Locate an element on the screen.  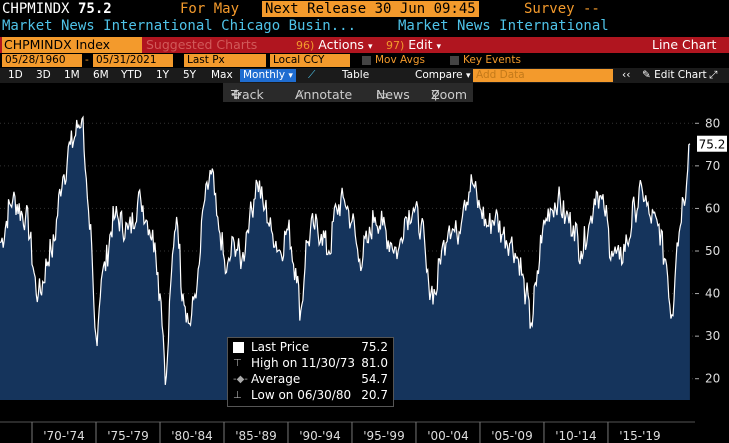
pencil-icon: ✎ is located at coordinates (648, 75).